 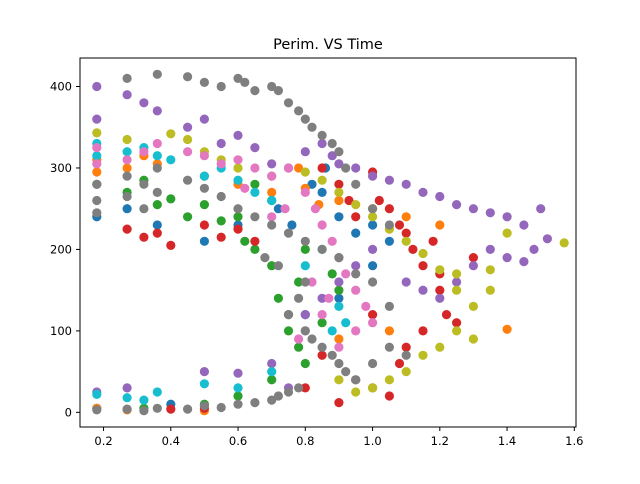 I want to click on y-tick-label-4: 300, so click(x=61, y=168).